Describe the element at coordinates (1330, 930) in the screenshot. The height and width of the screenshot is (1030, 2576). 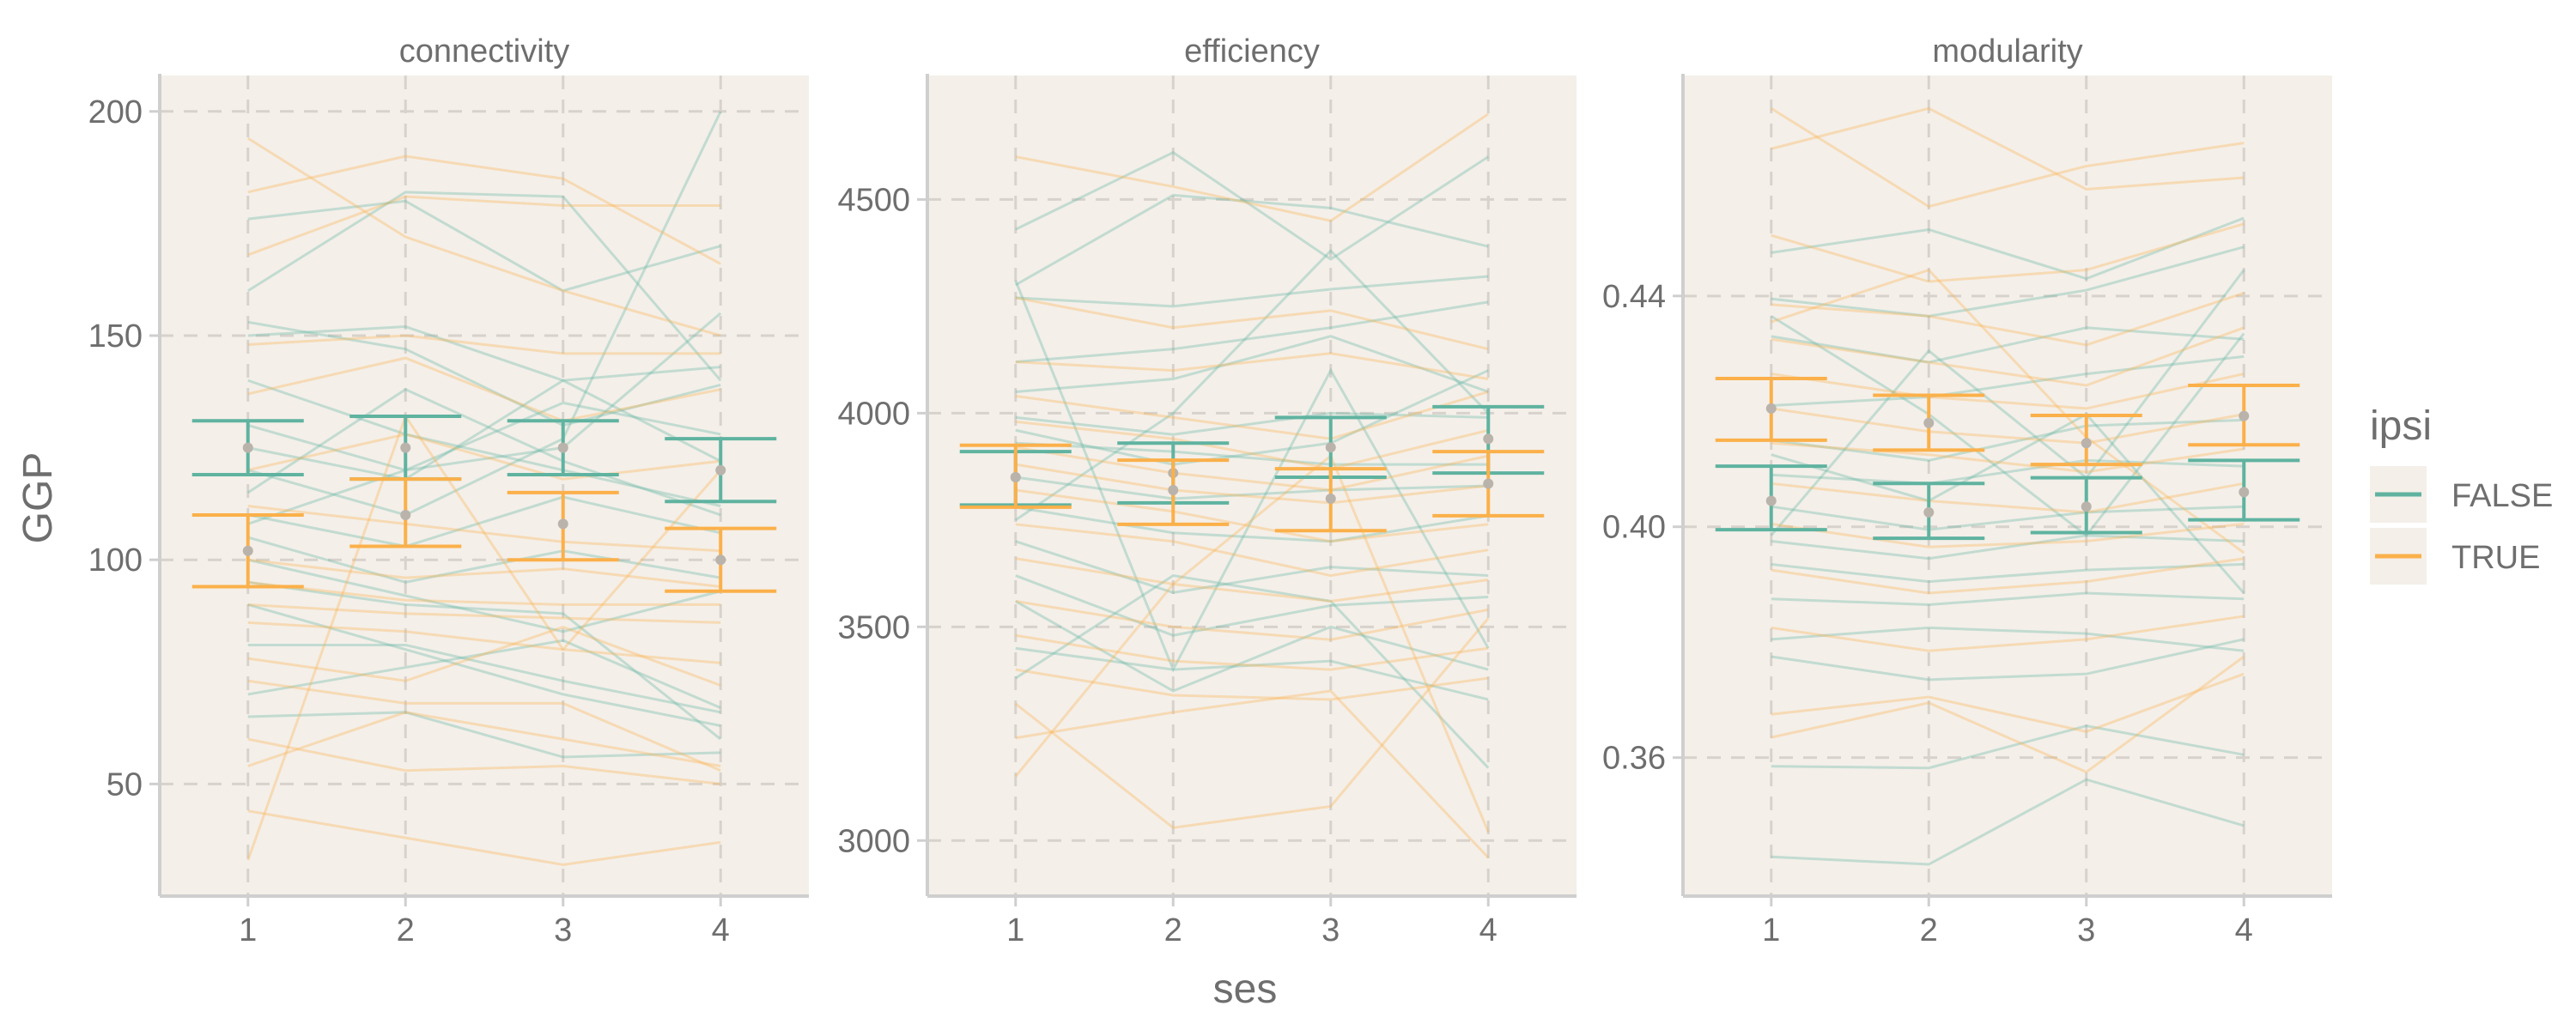
I see `x-tick-label: 3` at that location.